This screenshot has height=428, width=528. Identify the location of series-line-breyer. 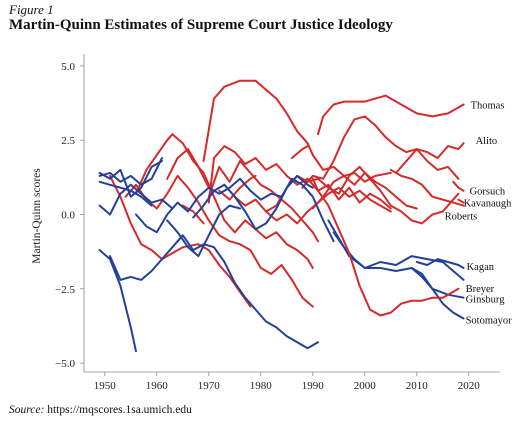
(398, 256).